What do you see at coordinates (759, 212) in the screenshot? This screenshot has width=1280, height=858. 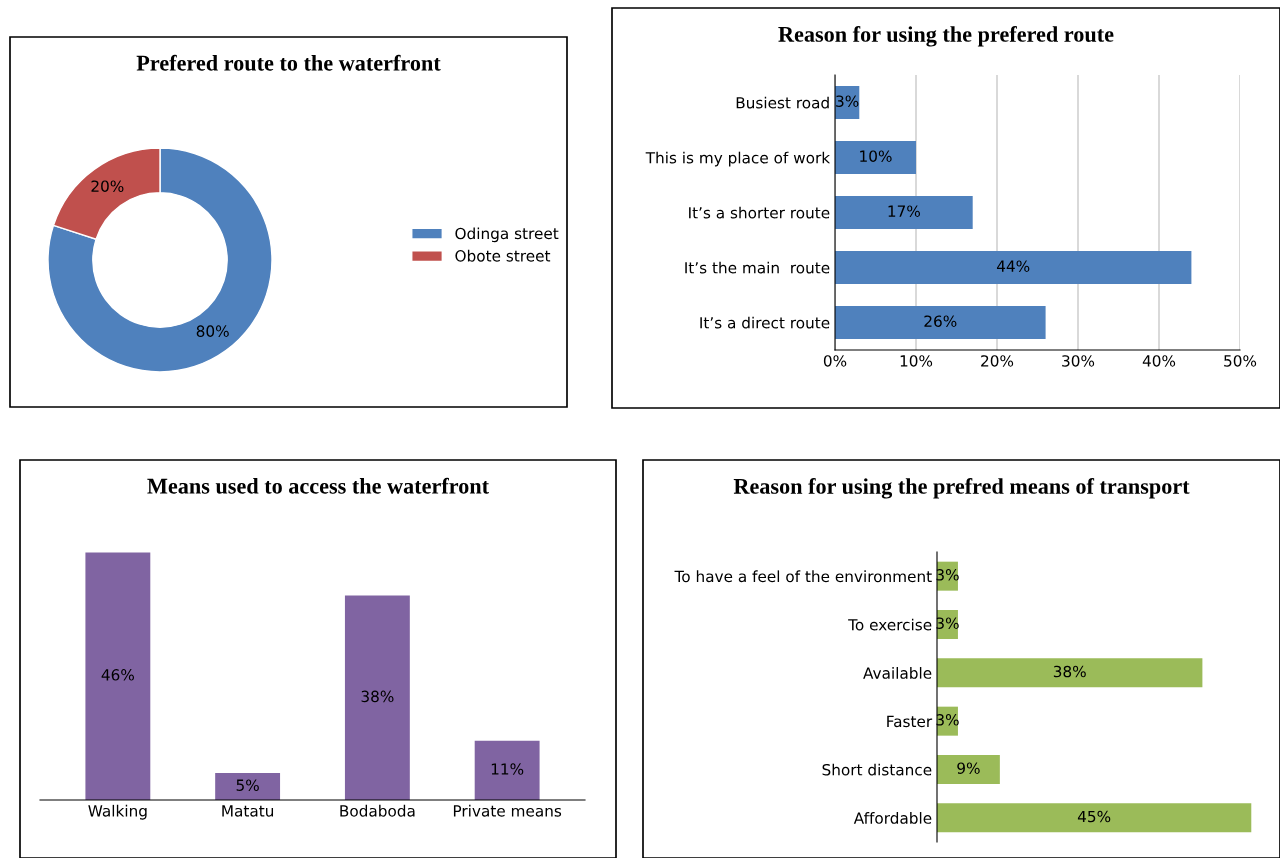 I see `y-tick-label: It’s a shorter route` at bounding box center [759, 212].